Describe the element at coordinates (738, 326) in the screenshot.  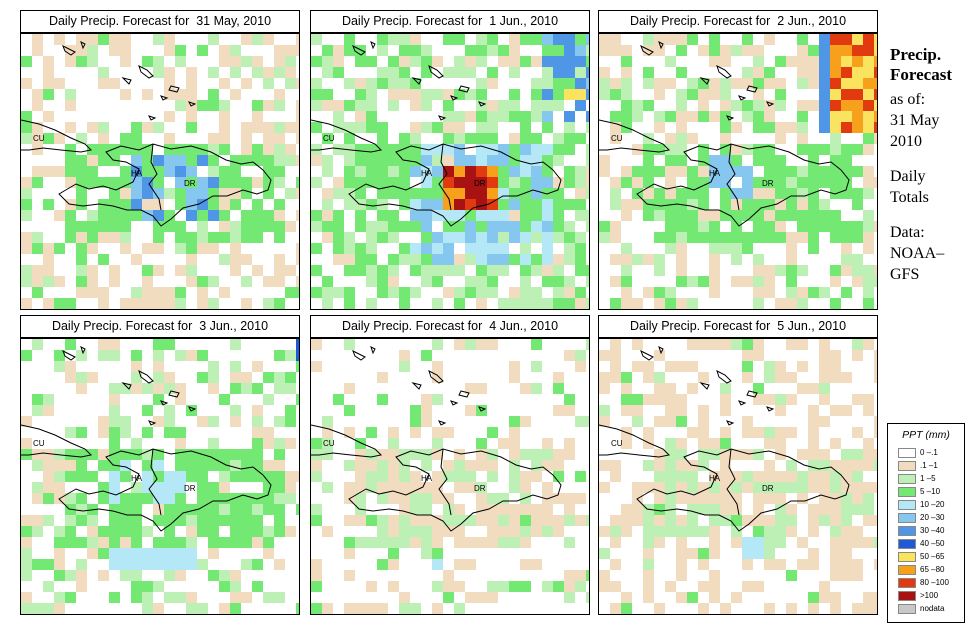
I see `panel-title: Daily Precip. Forecast for 5 Jun., 2010` at that location.